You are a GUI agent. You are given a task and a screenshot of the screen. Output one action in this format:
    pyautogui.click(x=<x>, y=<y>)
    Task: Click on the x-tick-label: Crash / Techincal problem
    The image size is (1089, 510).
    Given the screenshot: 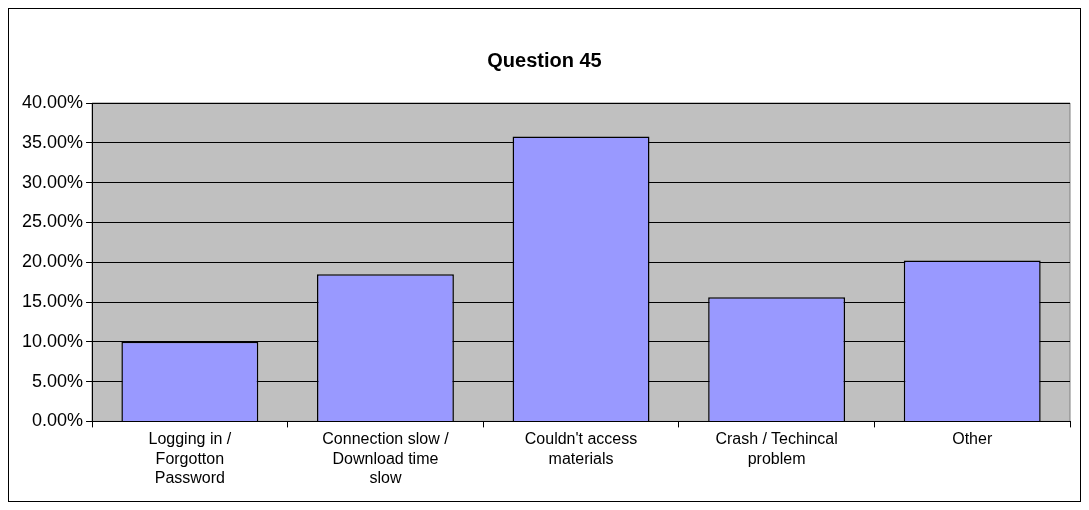 What is the action you would take?
    pyautogui.click(x=776, y=448)
    